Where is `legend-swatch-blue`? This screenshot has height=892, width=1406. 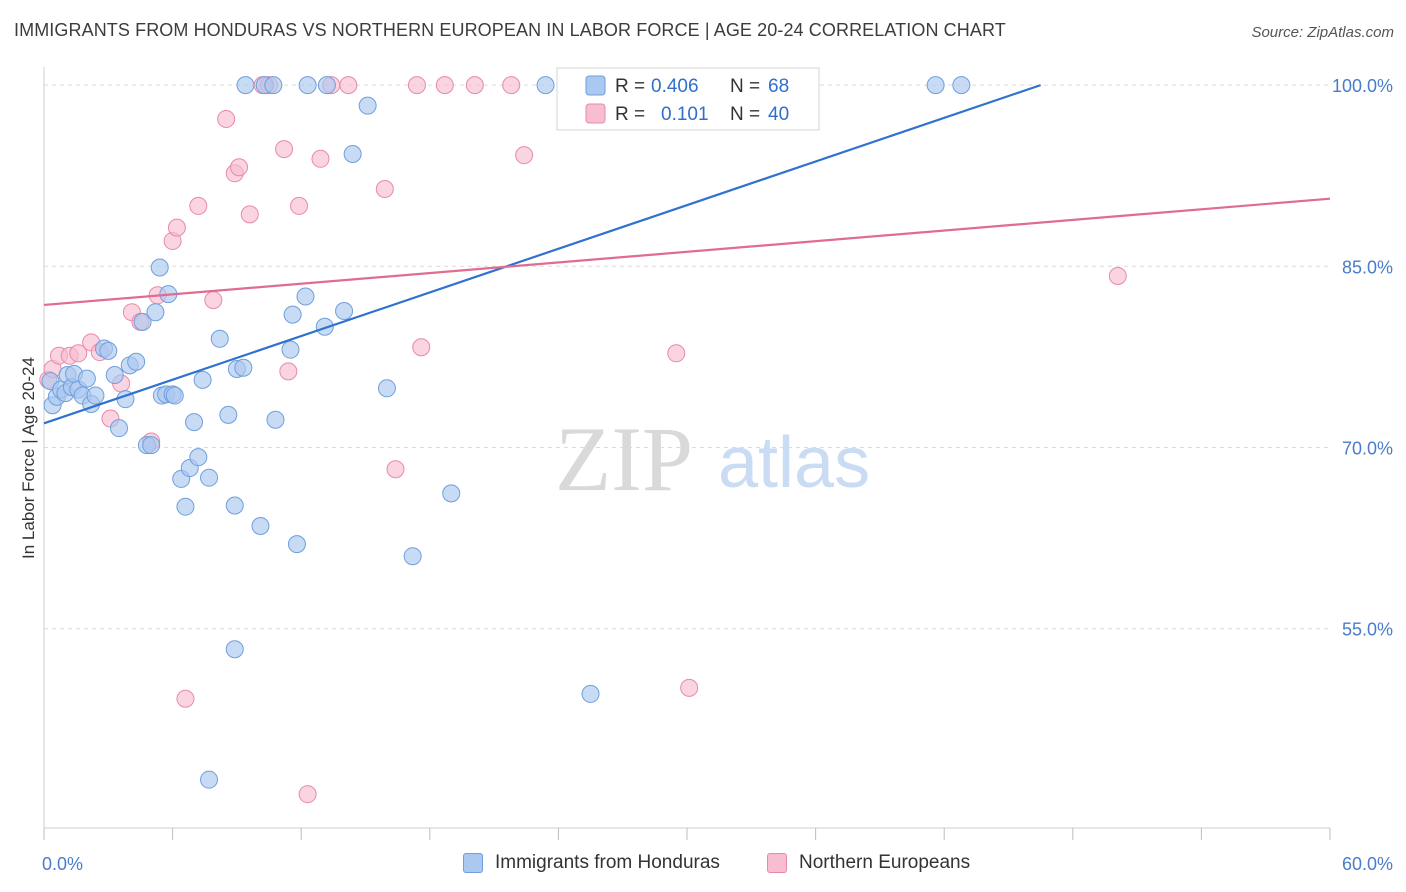 legend-swatch-blue is located at coordinates (595, 85).